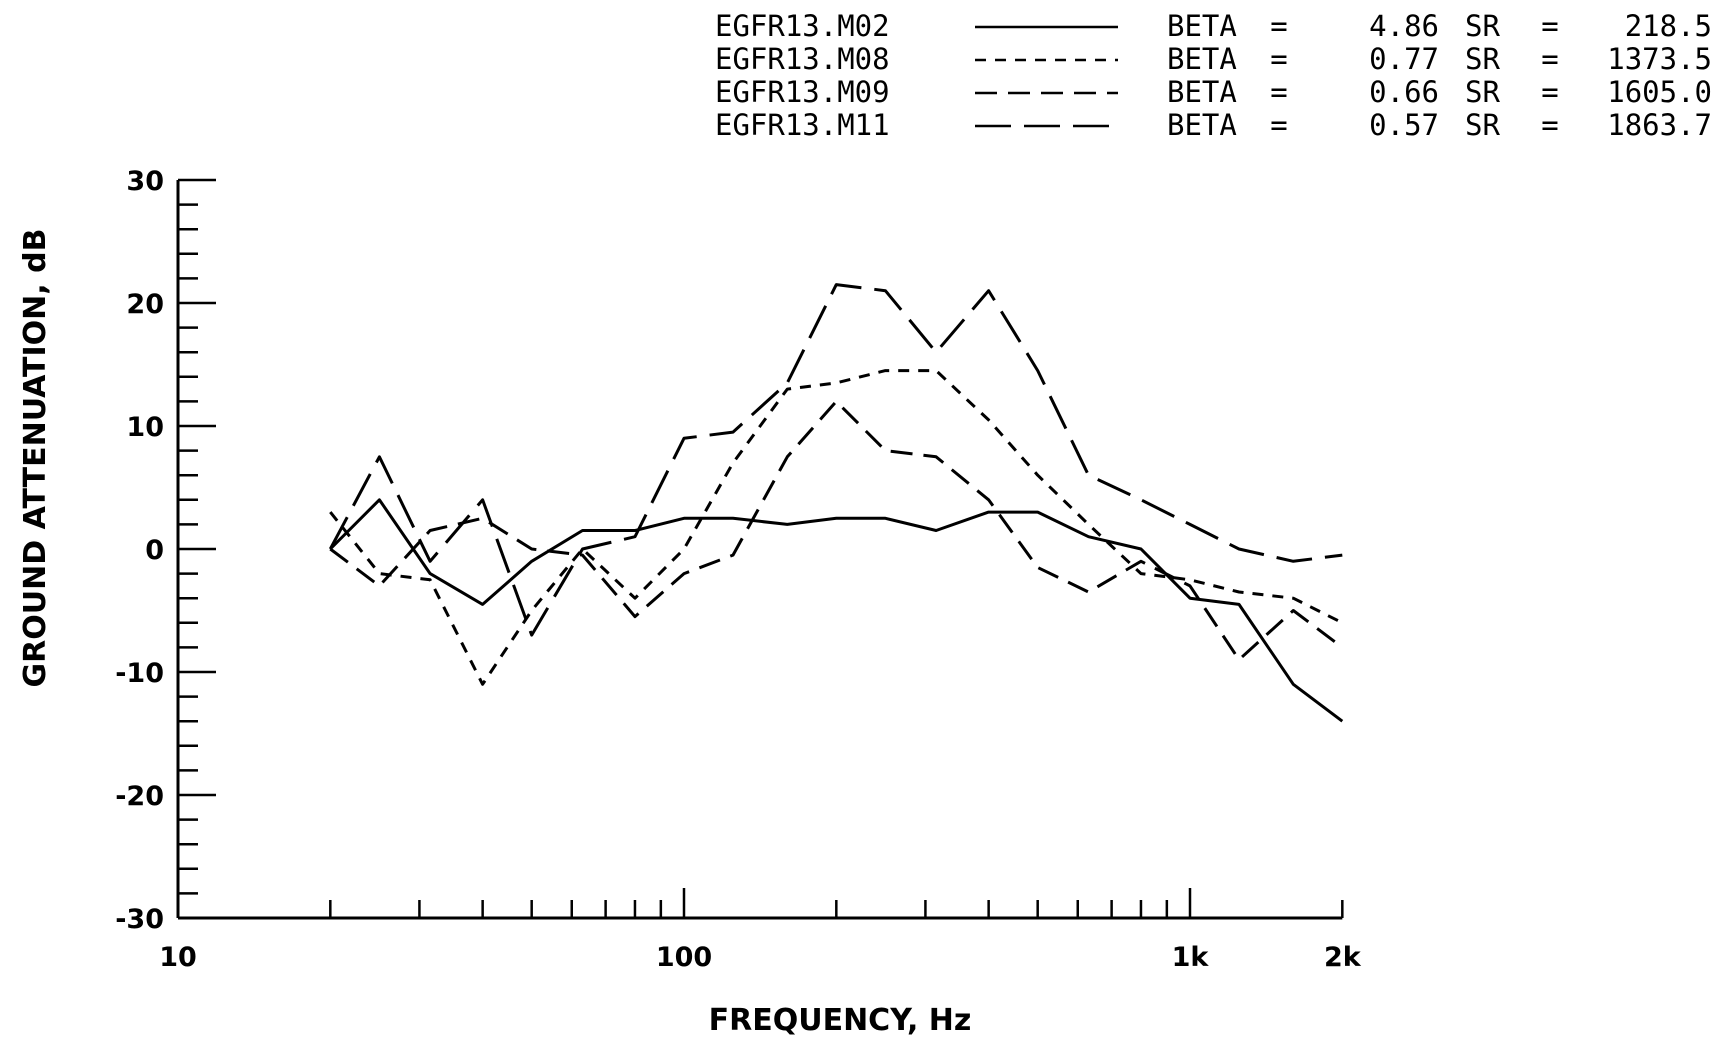 The width and height of the screenshot is (1715, 1040). I want to click on legend-entry-name: EGFR13.M11, so click(802, 125).